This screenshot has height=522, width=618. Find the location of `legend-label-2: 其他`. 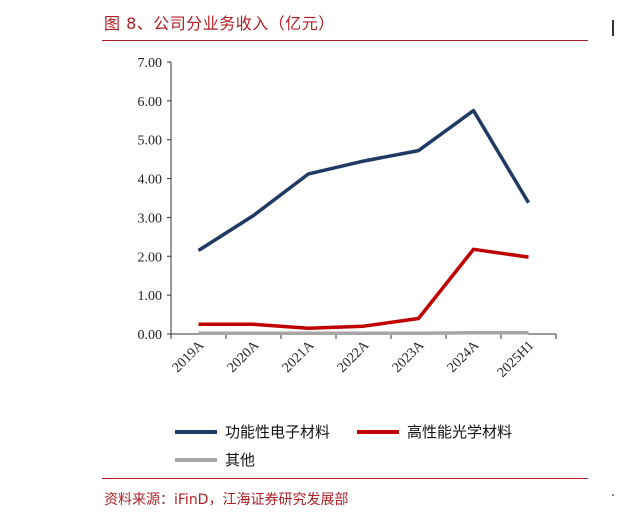

legend-label-2: 其他 is located at coordinates (240, 460).